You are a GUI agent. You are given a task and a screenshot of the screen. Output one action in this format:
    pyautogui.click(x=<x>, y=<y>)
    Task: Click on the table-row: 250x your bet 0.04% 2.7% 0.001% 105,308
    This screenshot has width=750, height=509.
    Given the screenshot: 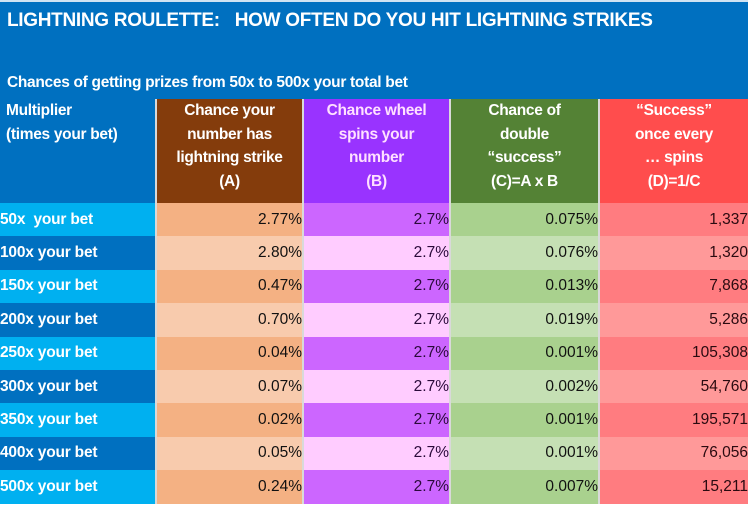 What is the action you would take?
    pyautogui.click(x=374, y=353)
    